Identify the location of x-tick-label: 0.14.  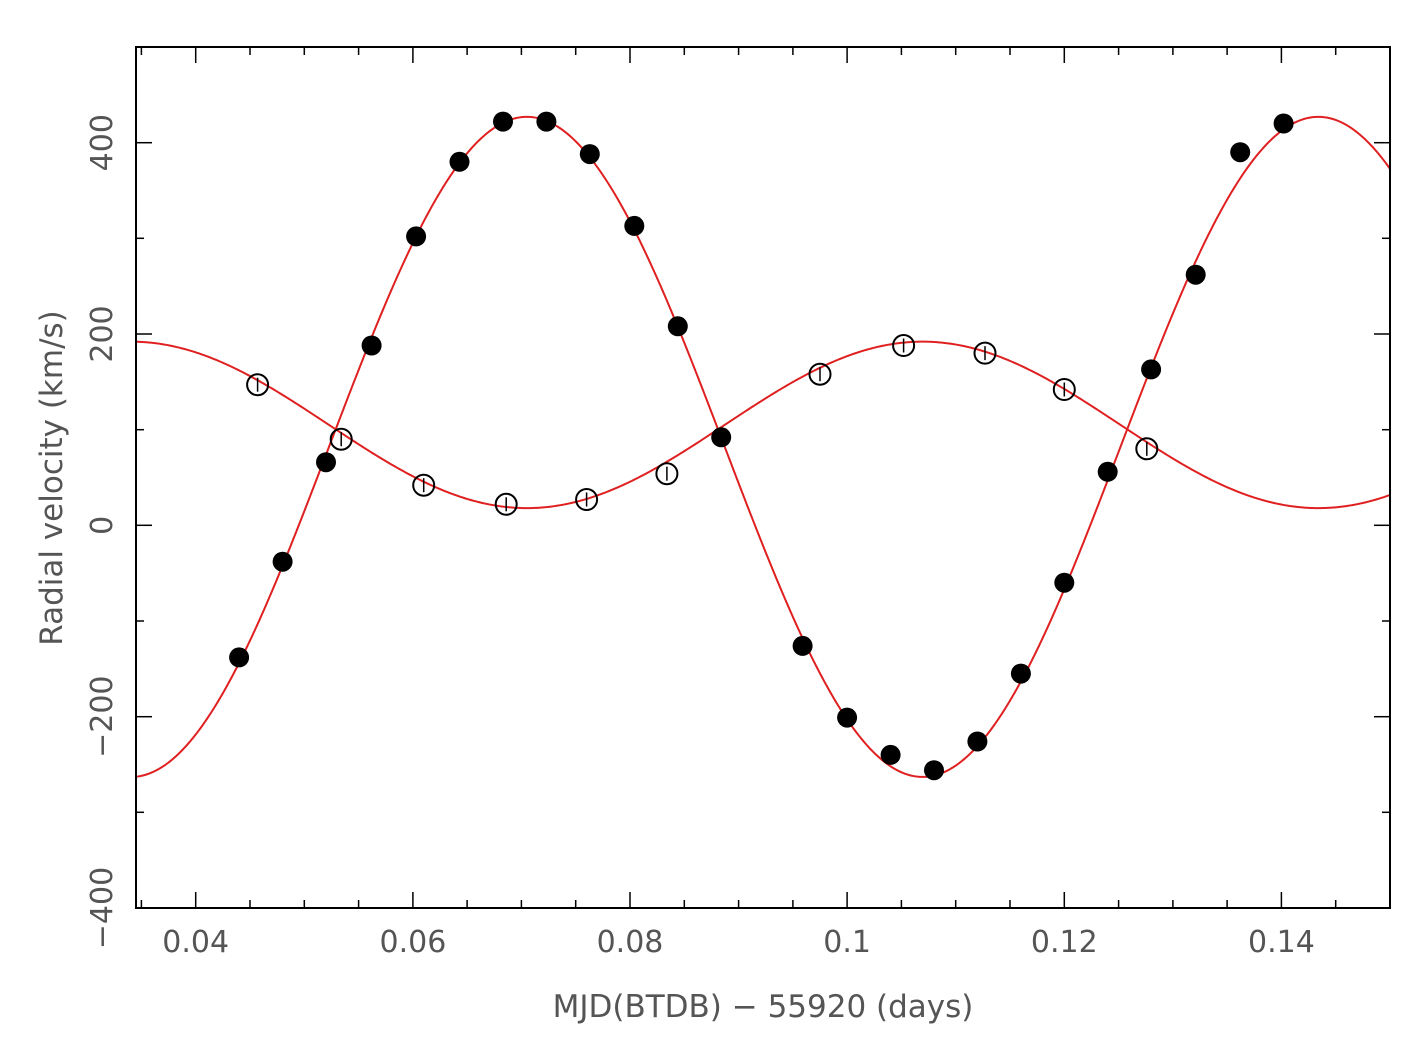
(1281, 942).